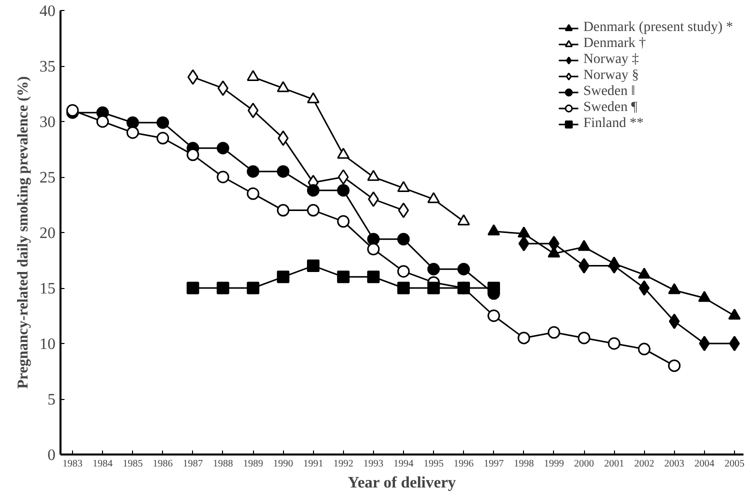  What do you see at coordinates (52, 455) in the screenshot?
I see `y-tick-label: 0` at bounding box center [52, 455].